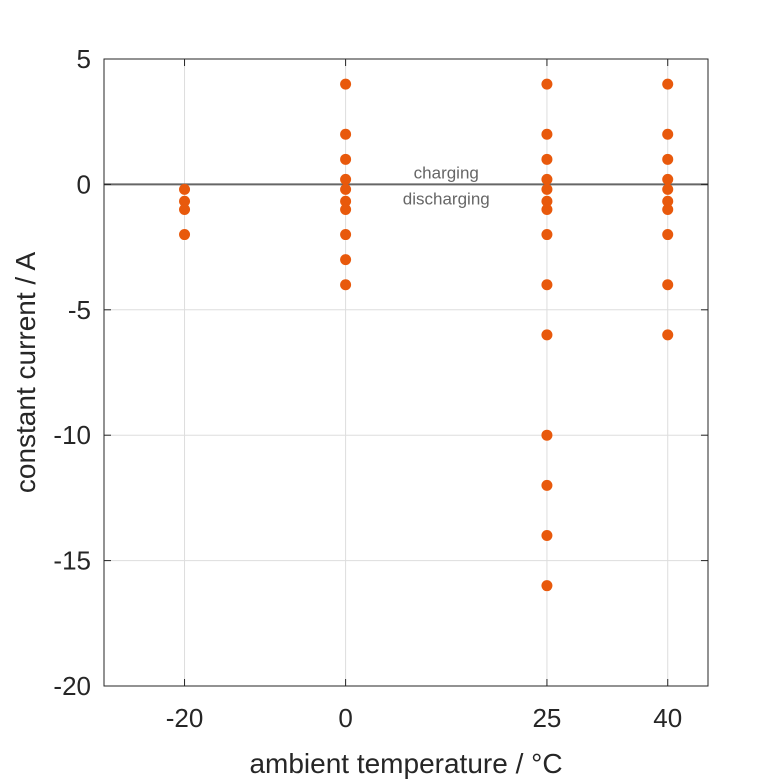 This screenshot has height=781, width=781. I want to click on y-tick-label: 5, so click(84, 59).